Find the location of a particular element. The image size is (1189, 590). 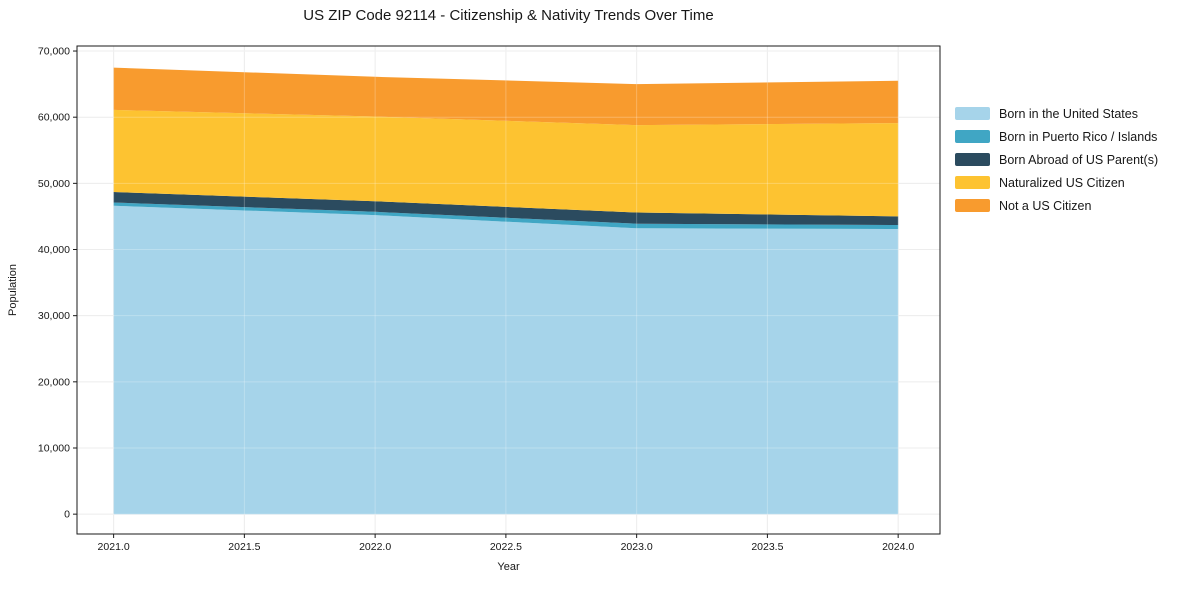

x-axis-label: Year is located at coordinates (508, 567).